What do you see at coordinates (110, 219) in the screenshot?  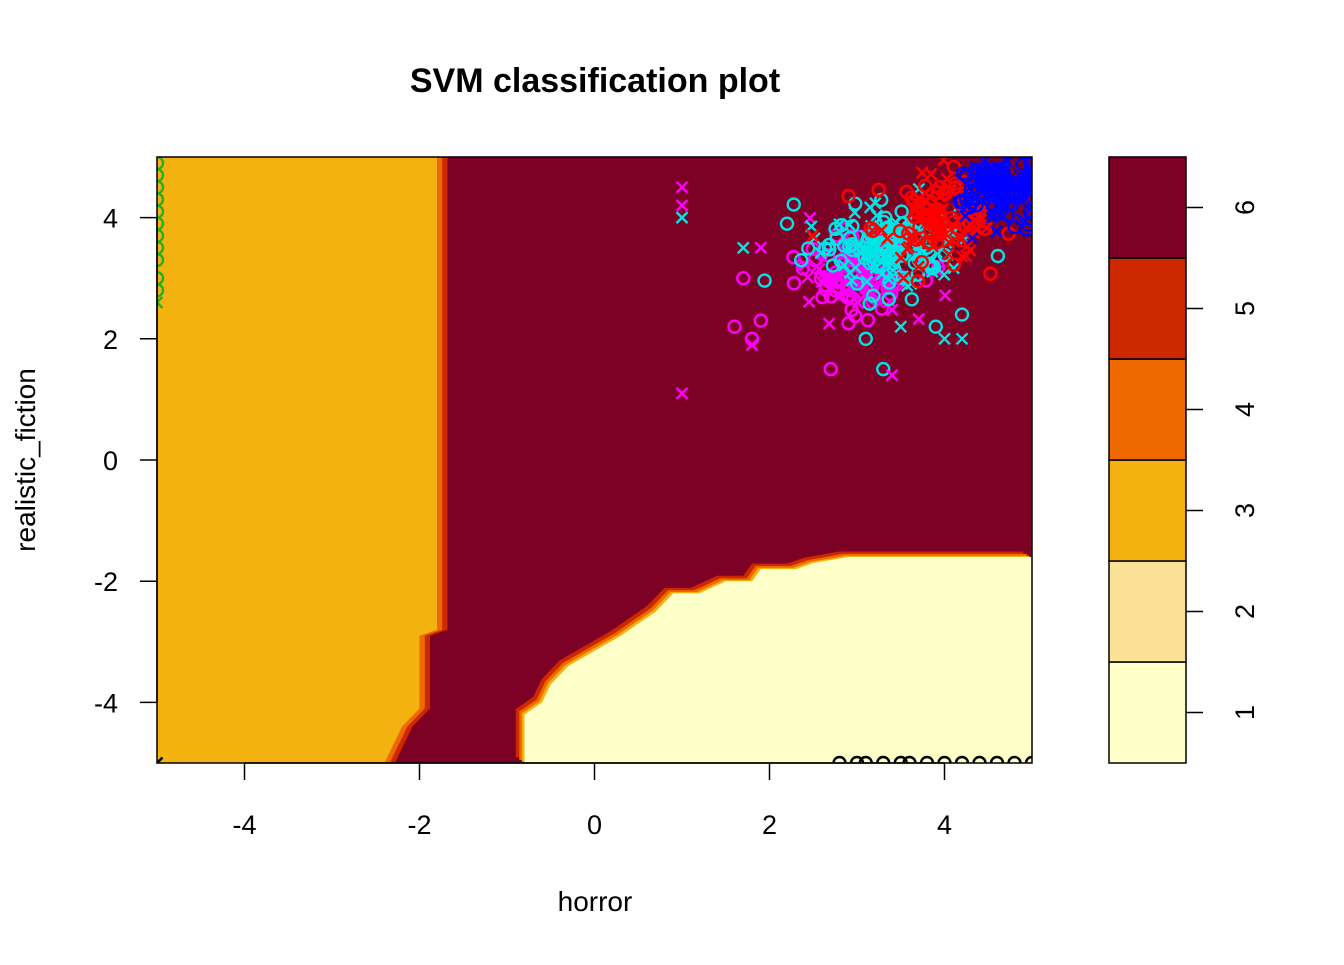 I see `y-tick-label: 4` at bounding box center [110, 219].